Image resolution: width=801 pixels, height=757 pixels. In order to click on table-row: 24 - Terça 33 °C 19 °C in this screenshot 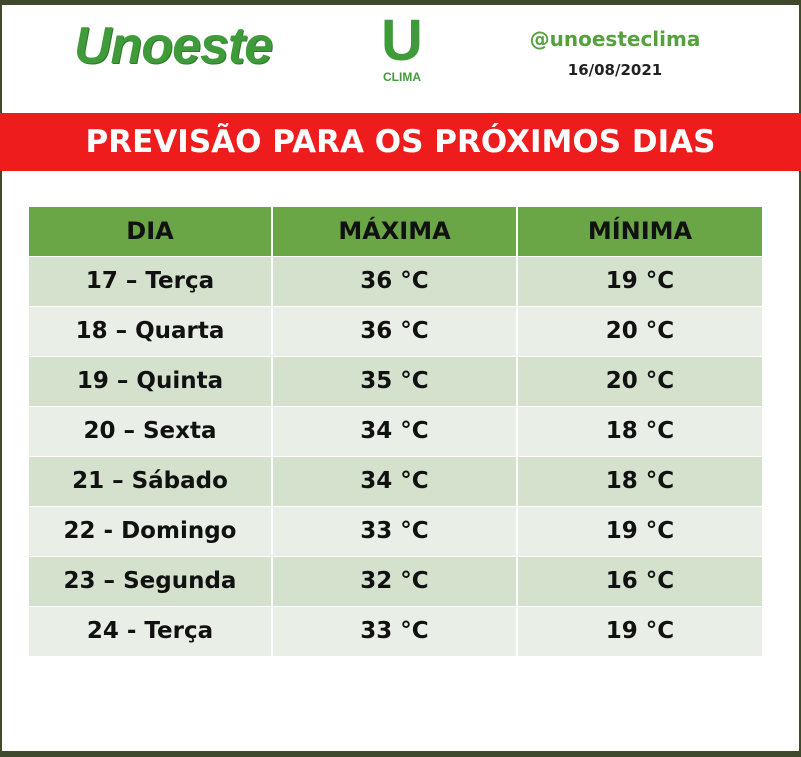, I will do `click(395, 630)`.